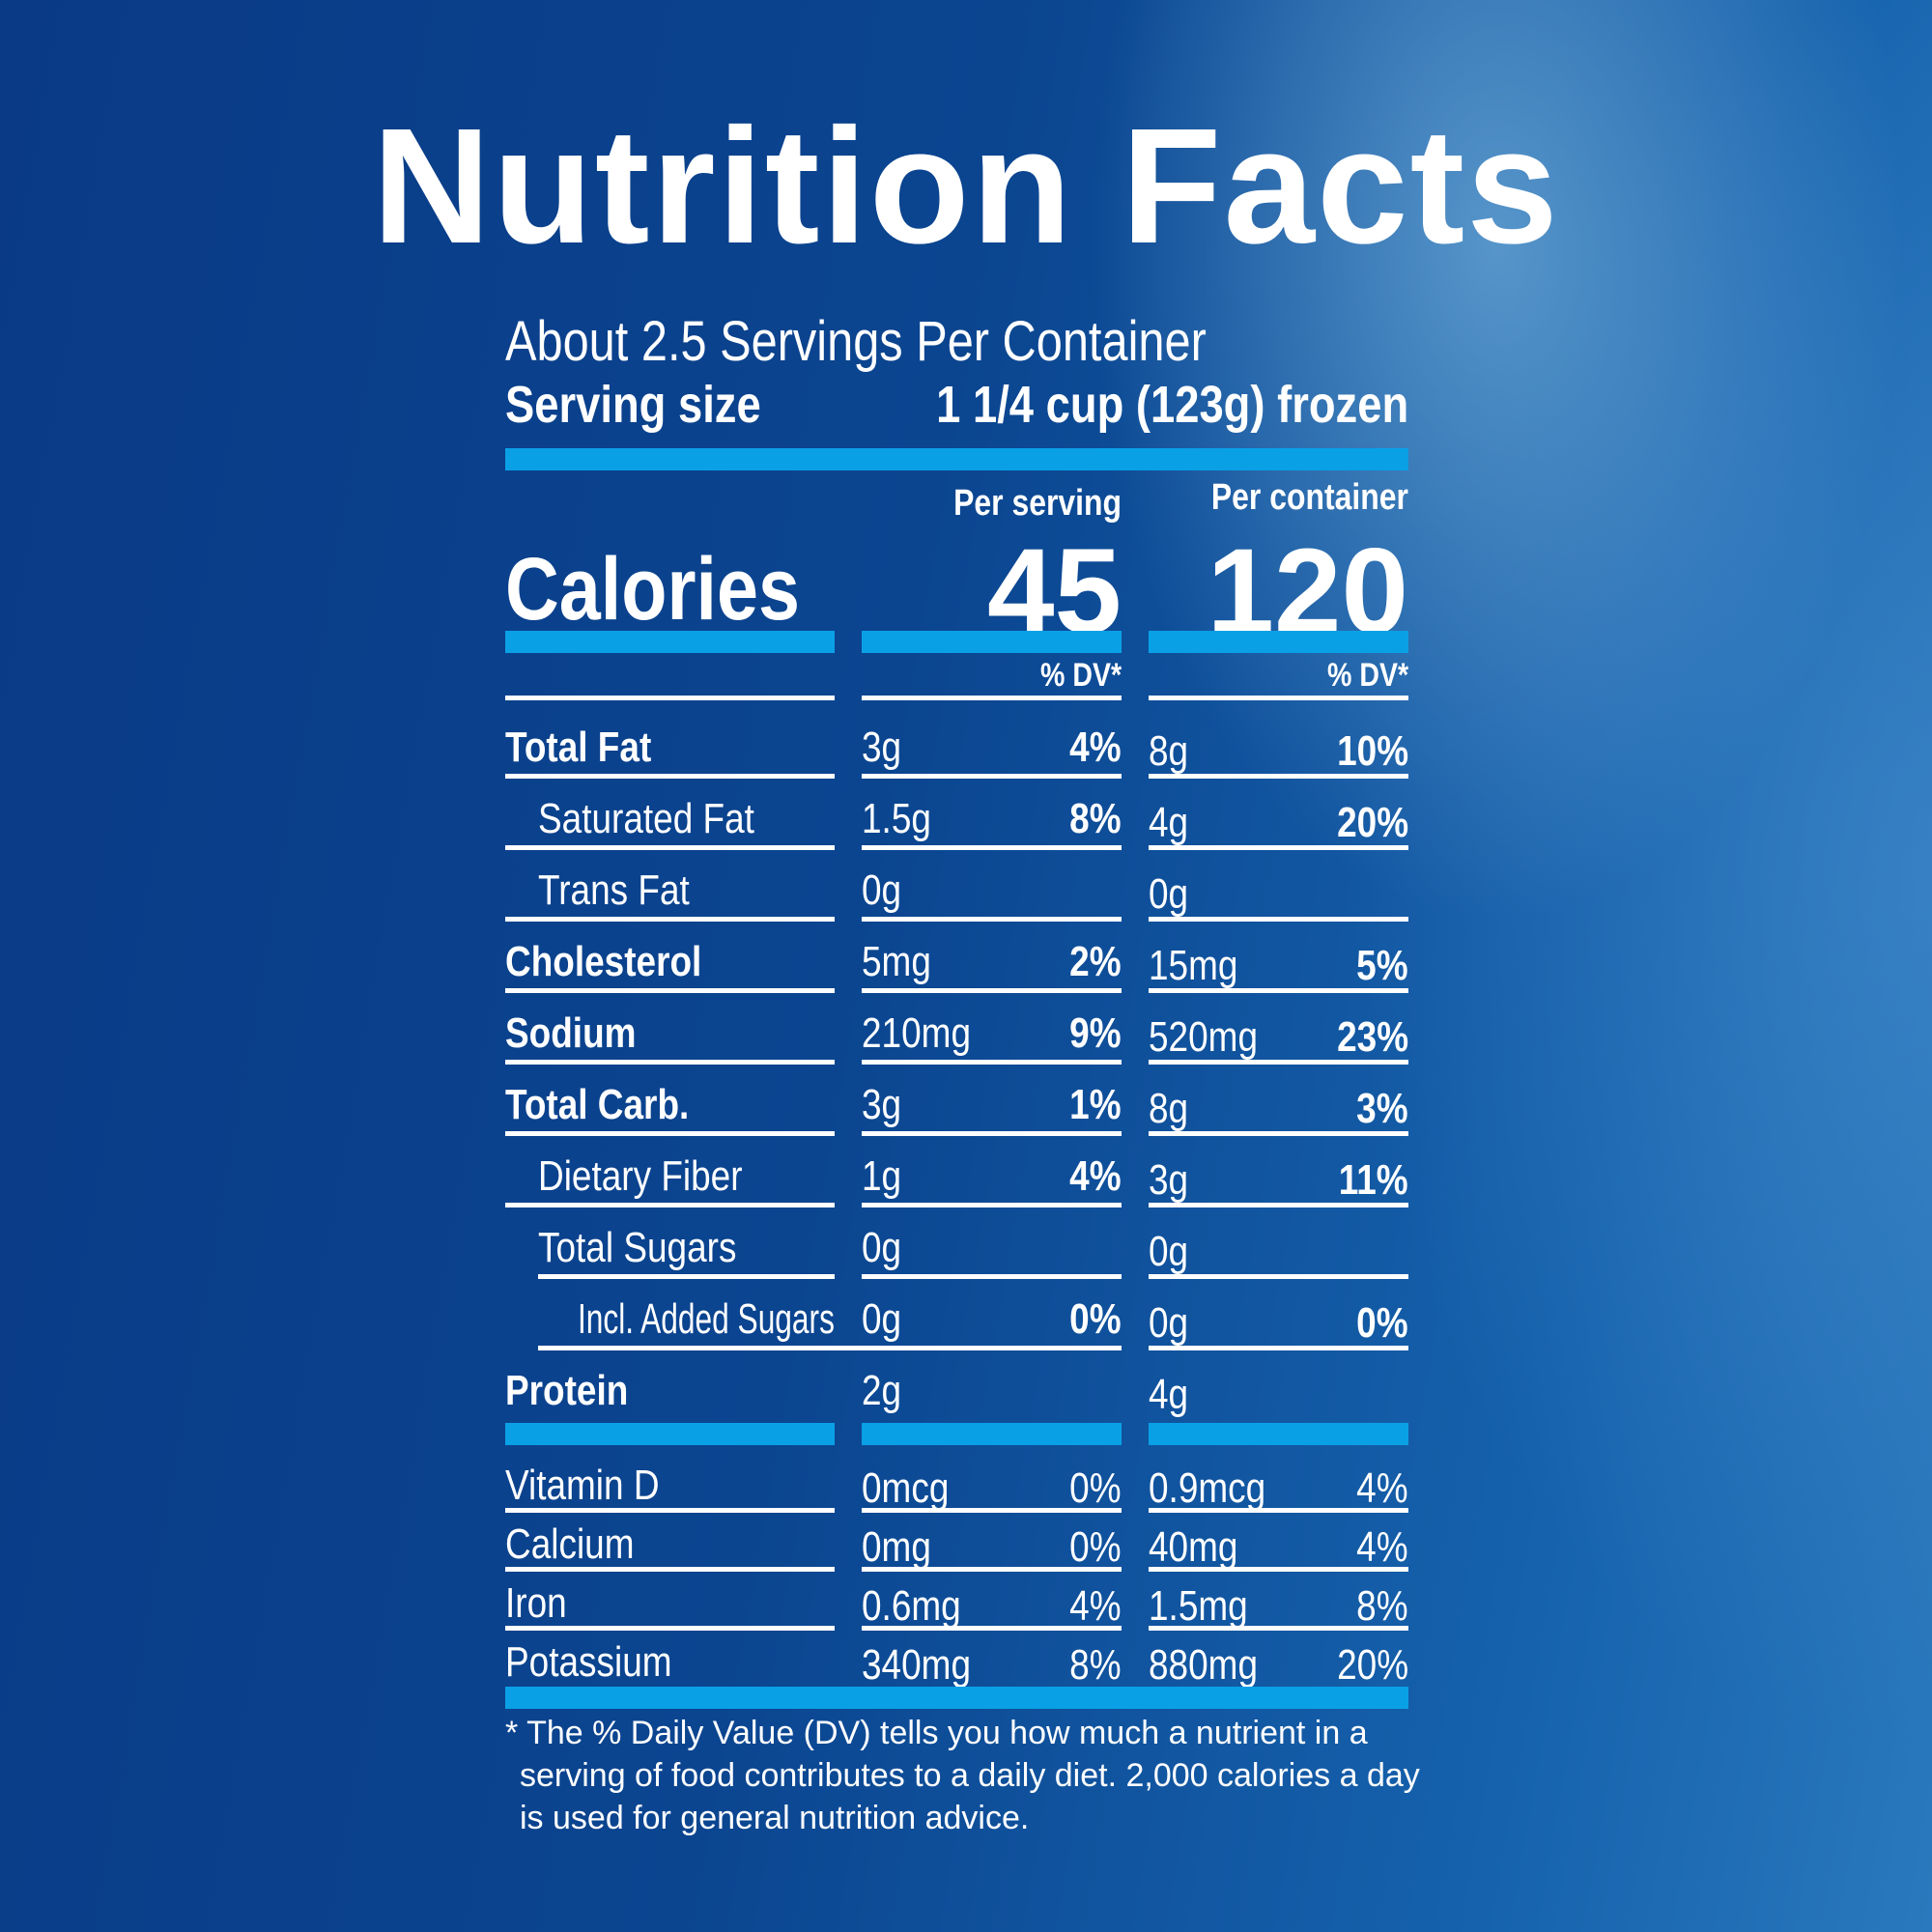 The width and height of the screenshot is (1932, 1932). I want to click on serving-size-value: 1 1/4 cup (123g) frozen, so click(1127, 405).